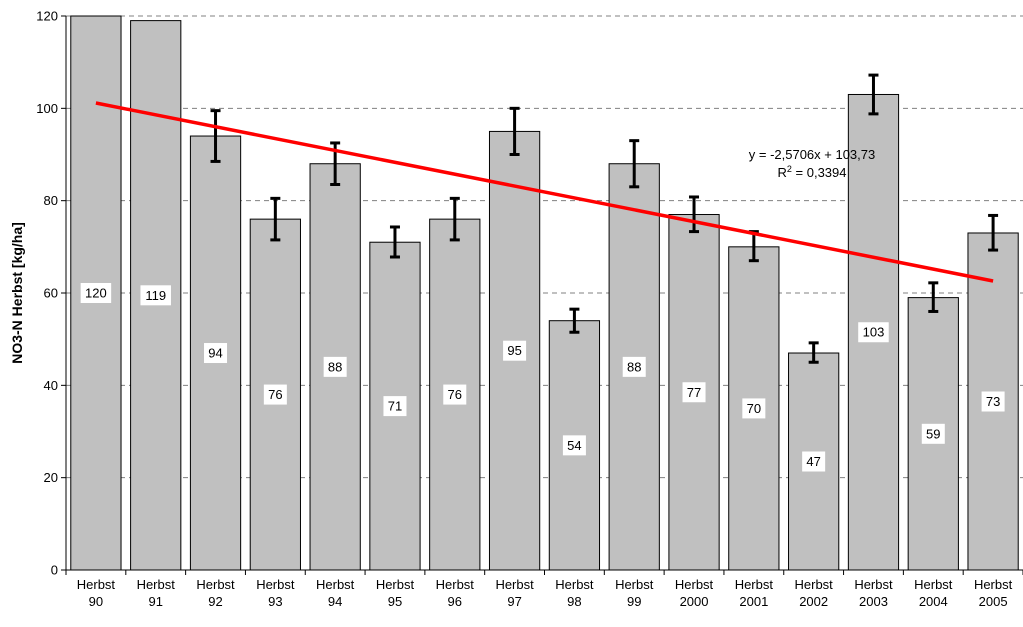 This screenshot has height=627, width=1023. I want to click on x-tick-label: Herbst 96, so click(455, 593).